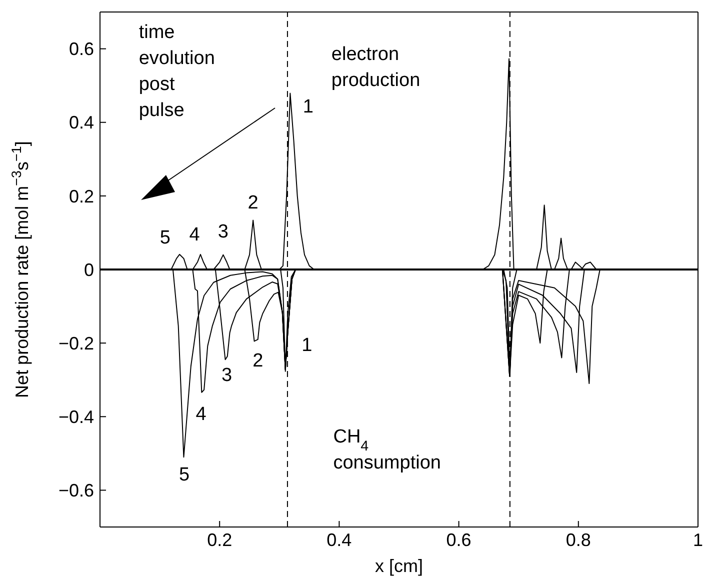  Describe the element at coordinates (76, 490) in the screenshot. I see `y-tick-label: −0.6` at that location.